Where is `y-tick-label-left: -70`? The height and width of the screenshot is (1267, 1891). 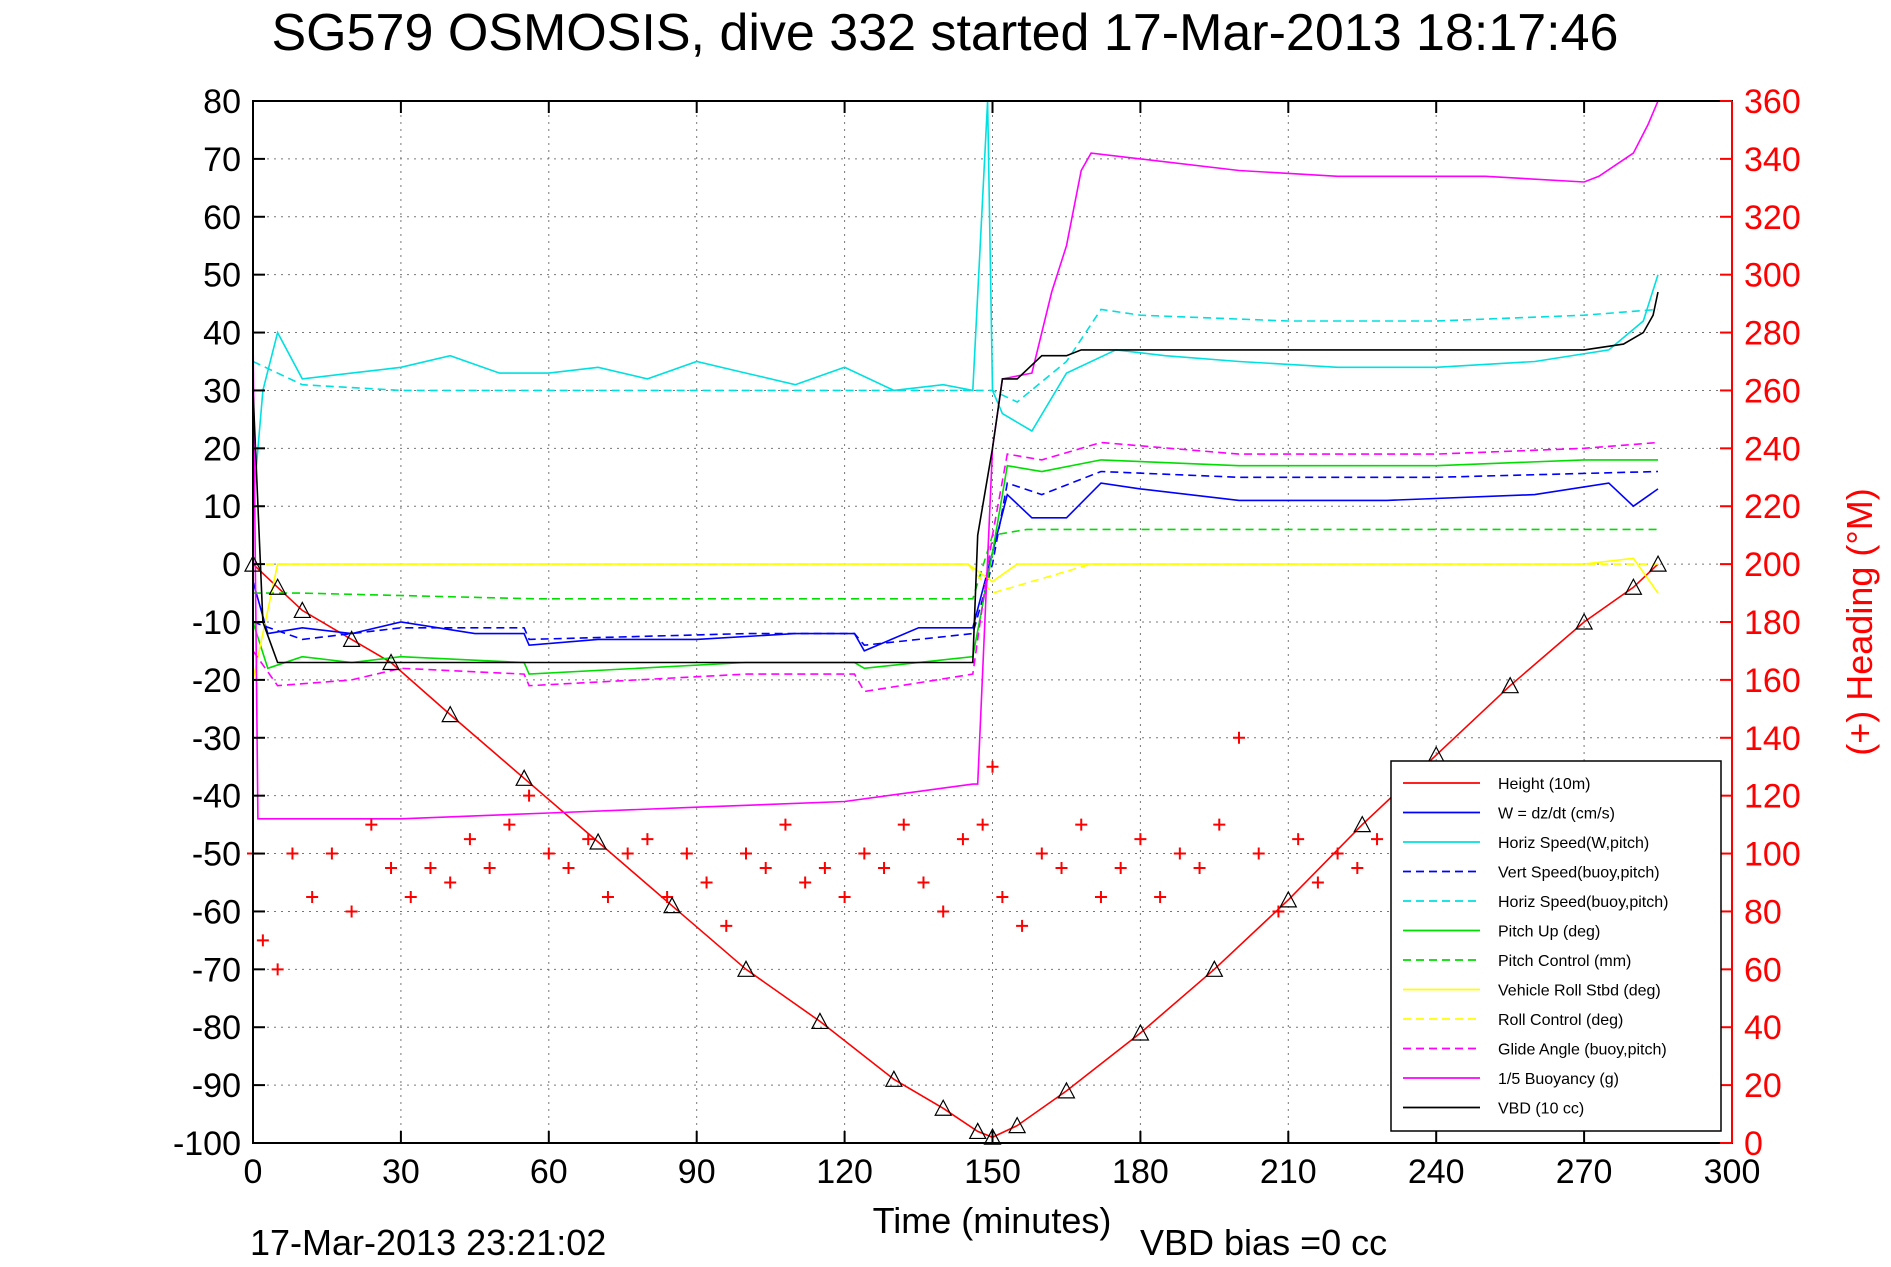 y-tick-label-left: -70 is located at coordinates (216, 970).